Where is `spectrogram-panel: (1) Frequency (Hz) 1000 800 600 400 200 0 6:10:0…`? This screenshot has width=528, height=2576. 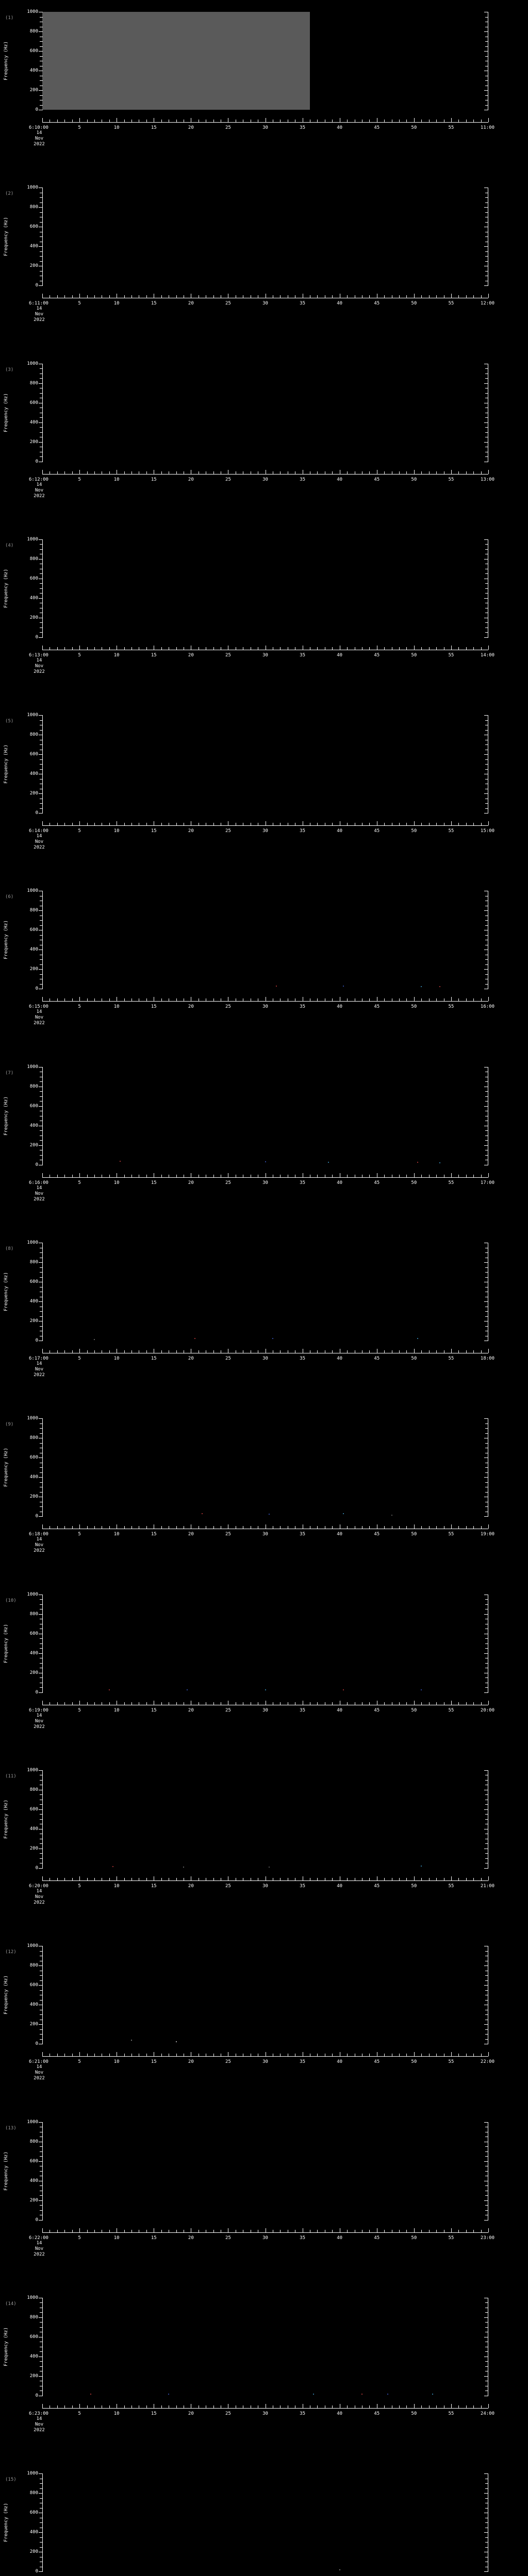
spectrogram-panel: (1) Frequency (Hz) 1000 800 600 400 200 0 6:10:0… is located at coordinates (264, 88).